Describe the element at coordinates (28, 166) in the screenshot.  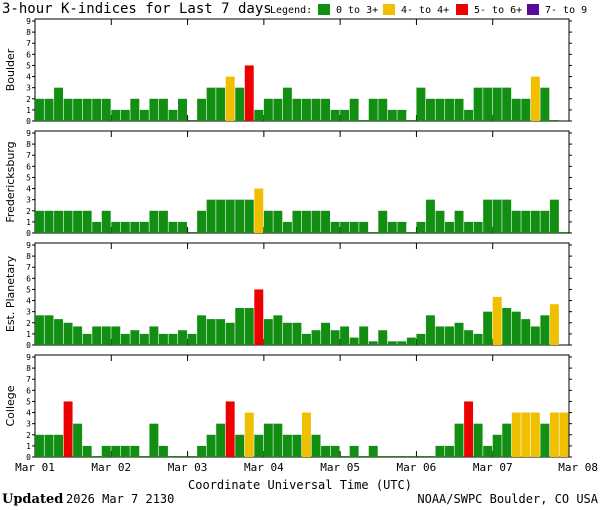
I see `y-tick-label: 6` at that location.